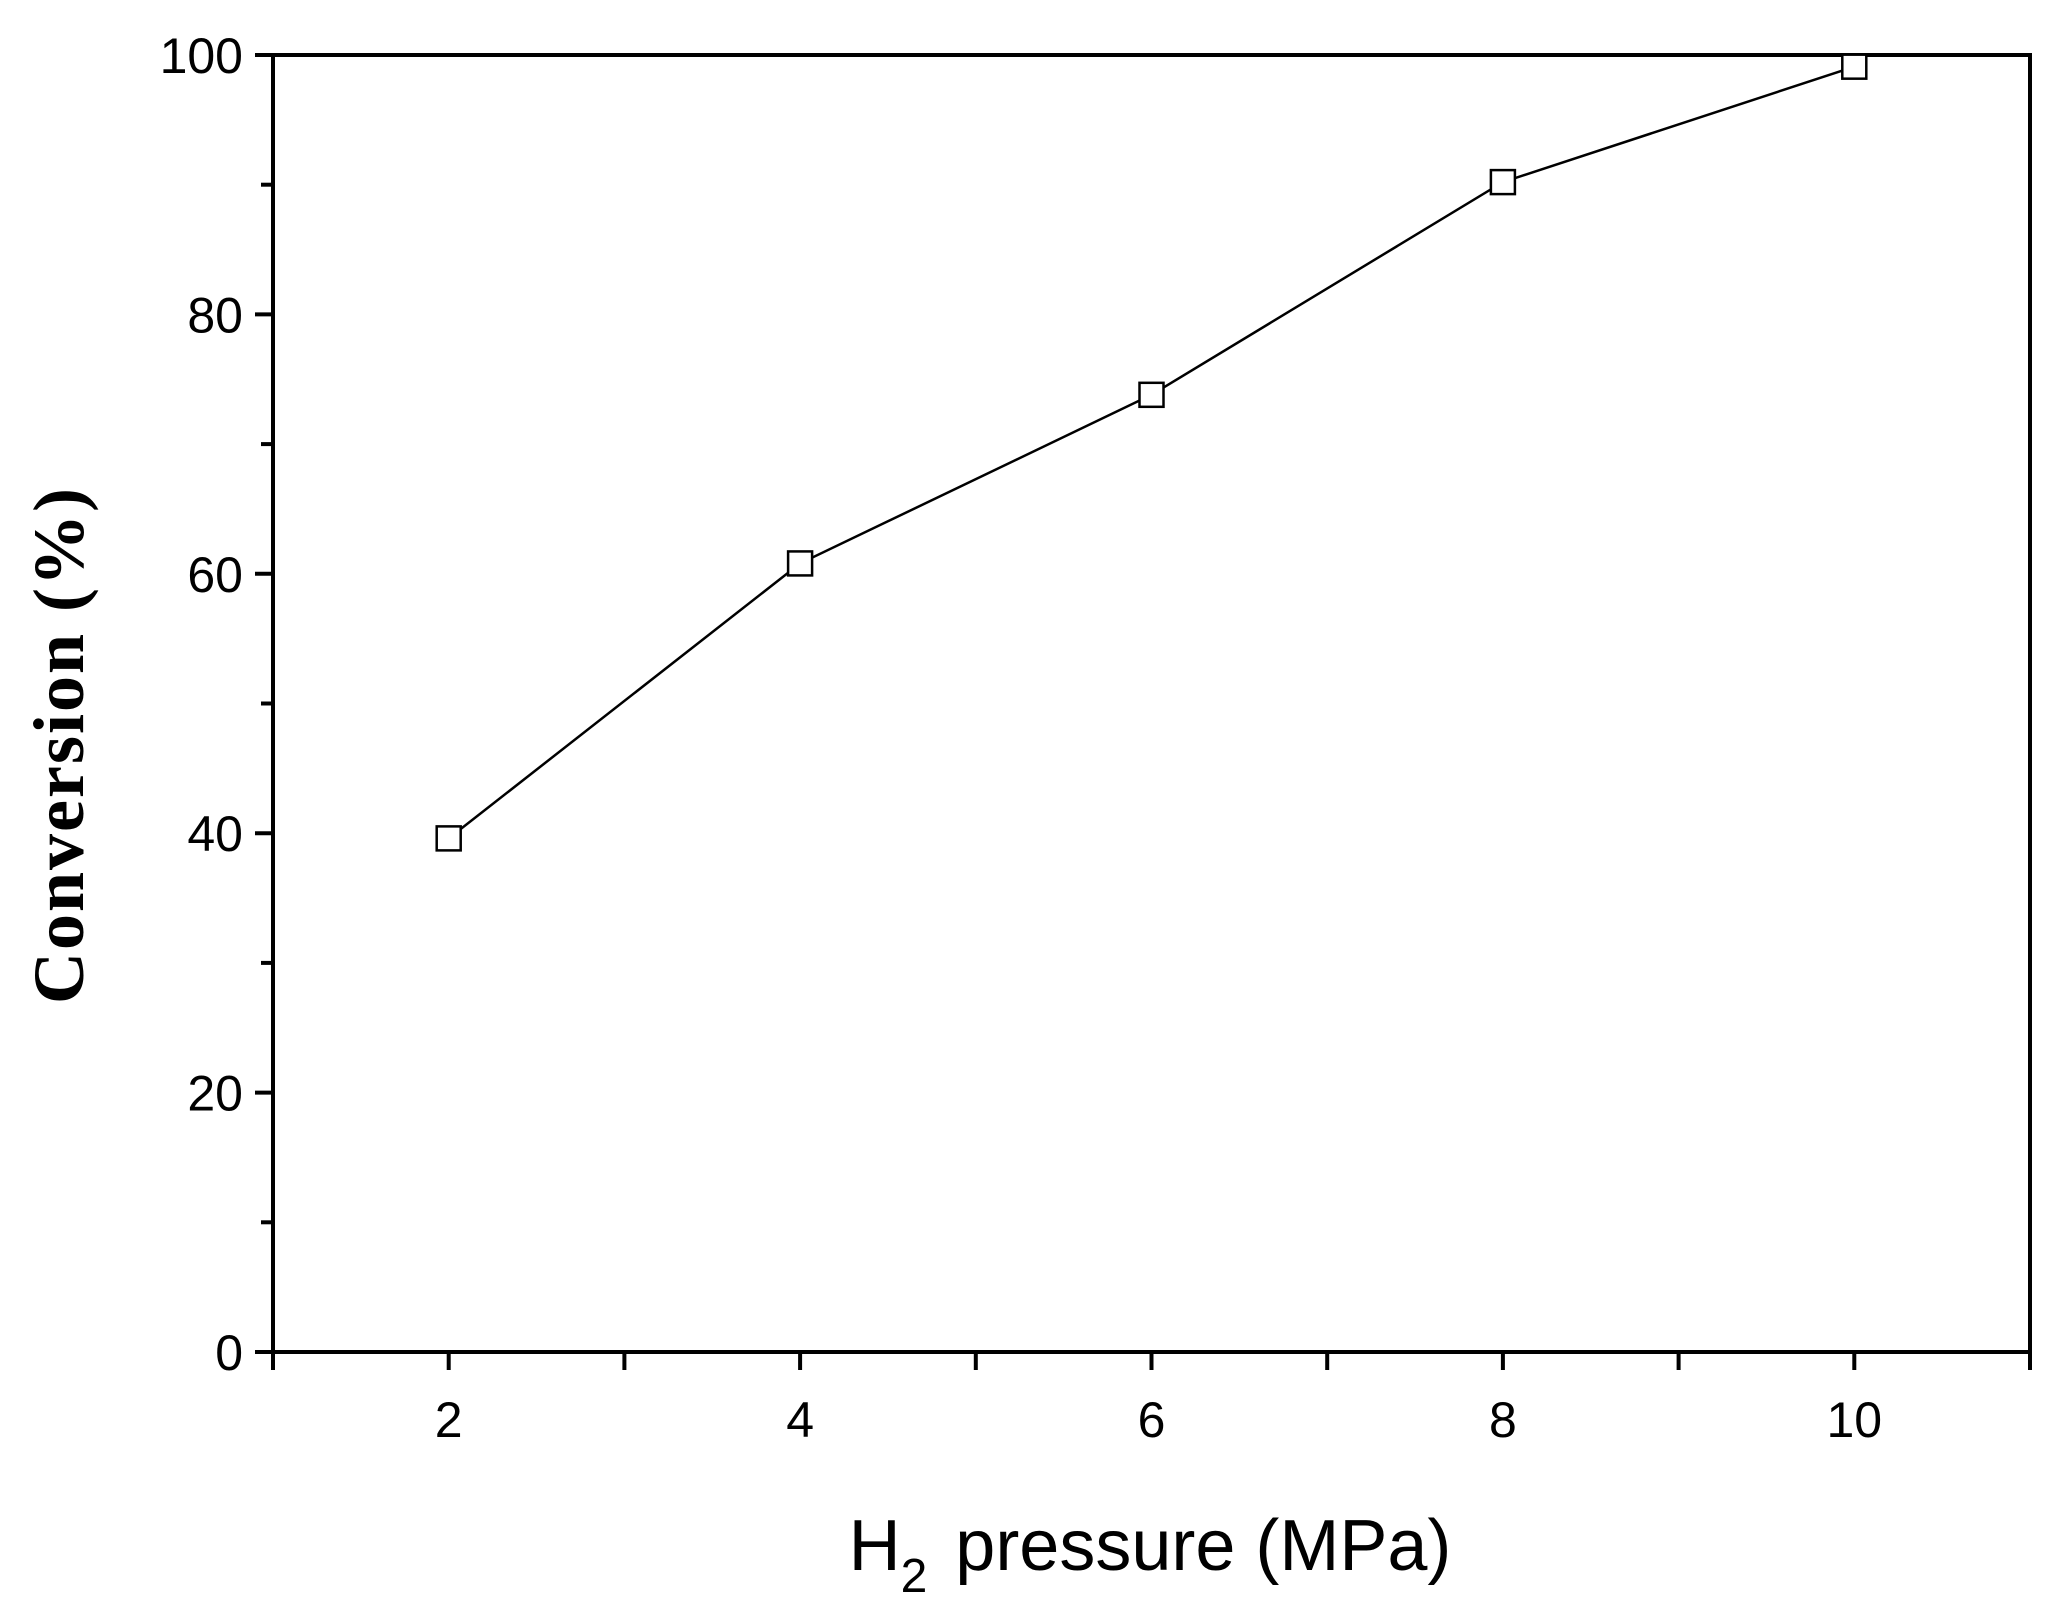  Describe the element at coordinates (201, 56) in the screenshot. I see `y-tick-label: 100` at that location.